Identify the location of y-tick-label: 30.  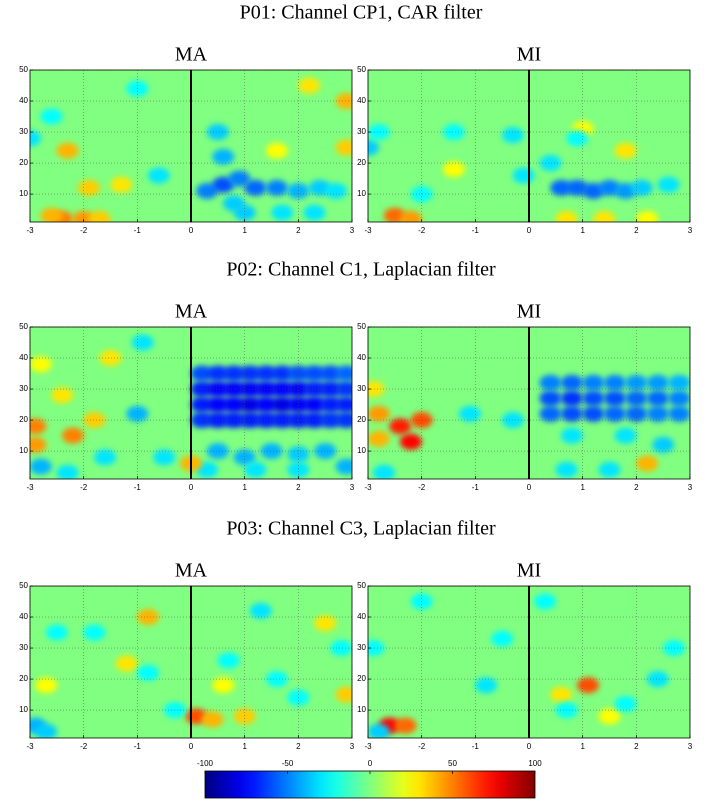
(23, 131).